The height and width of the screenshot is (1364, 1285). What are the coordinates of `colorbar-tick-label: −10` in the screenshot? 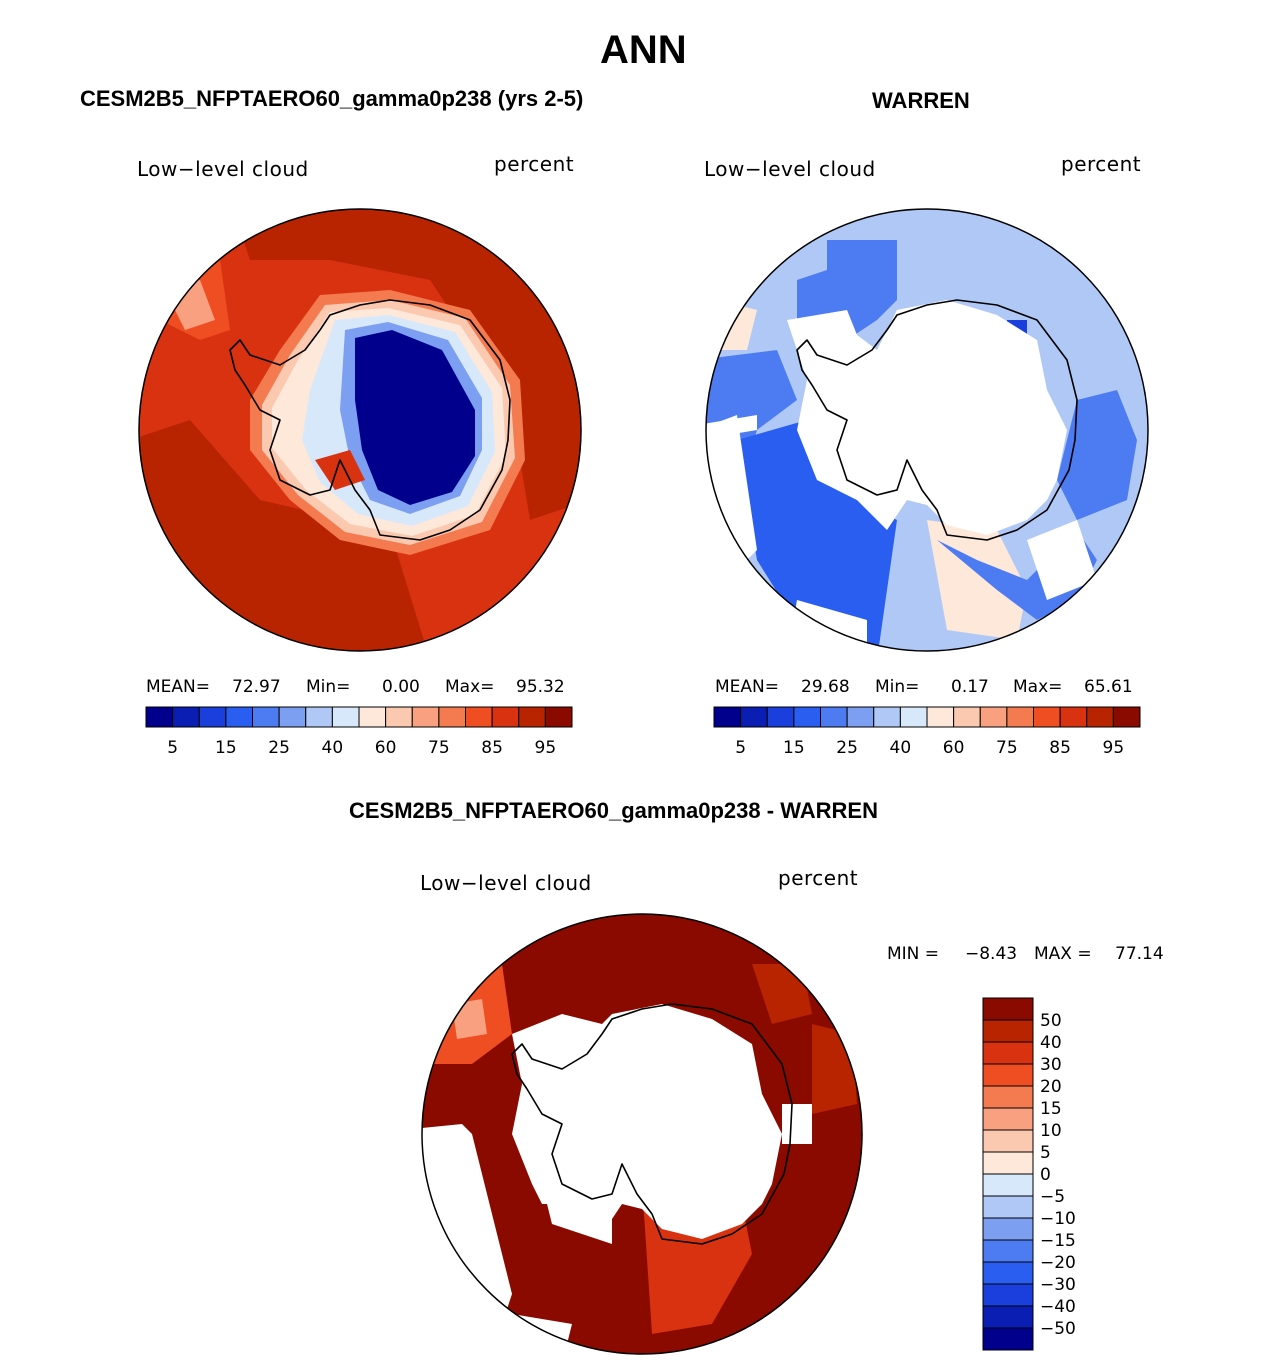 It's located at (1058, 1219).